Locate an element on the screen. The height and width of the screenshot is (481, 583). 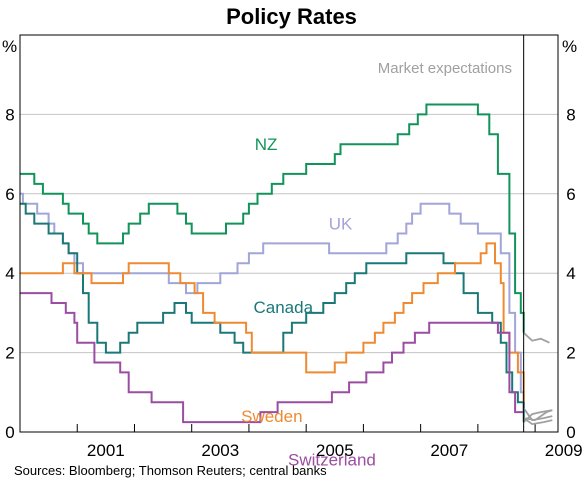
x-tick-label: 2009 is located at coordinates (564, 450).